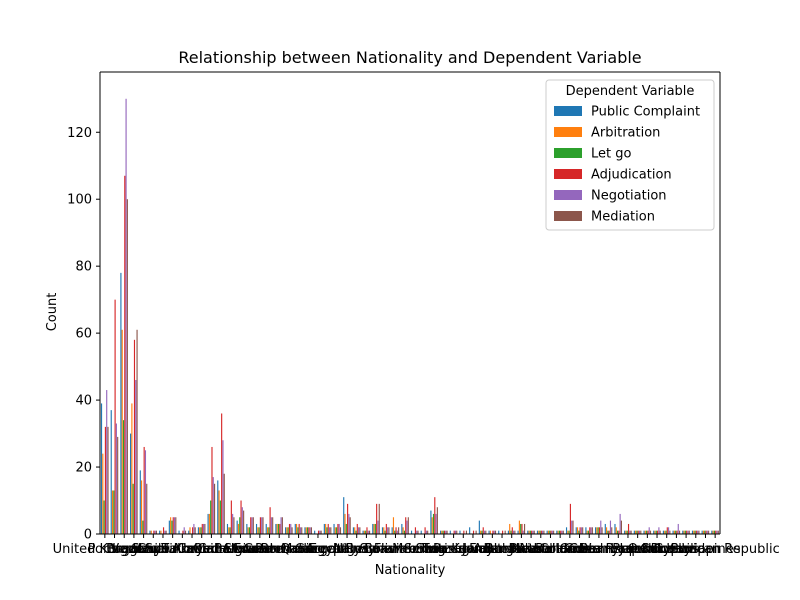 The width and height of the screenshot is (800, 600). What do you see at coordinates (134, 549) in the screenshot?
I see `x-tick-label: Uruguay` at bounding box center [134, 549].